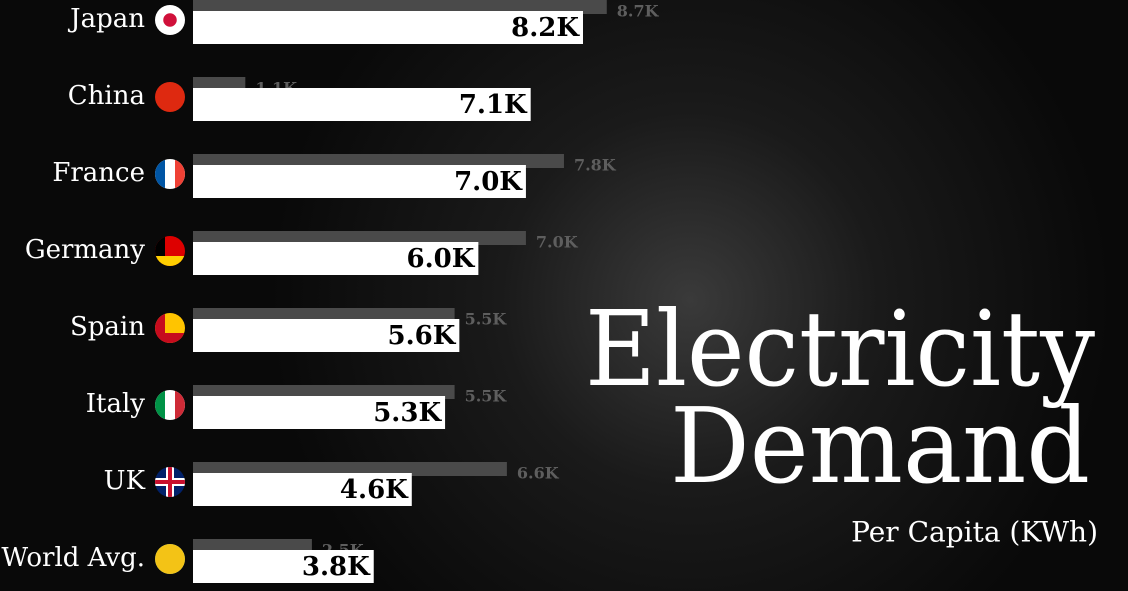 The height and width of the screenshot is (591, 1128). Describe the element at coordinates (421, 336) in the screenshot. I see `value-label: 5.6K` at that location.